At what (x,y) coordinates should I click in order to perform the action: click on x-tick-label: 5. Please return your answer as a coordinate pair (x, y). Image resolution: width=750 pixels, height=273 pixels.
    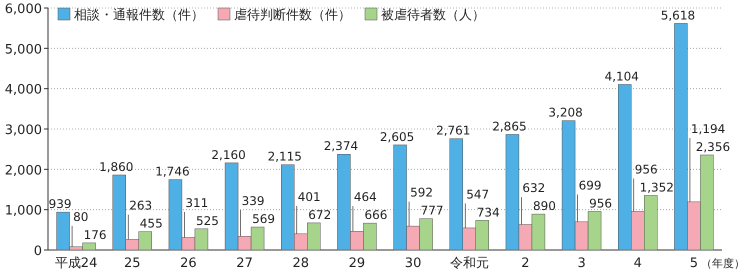
    Looking at the image, I should click on (694, 263).